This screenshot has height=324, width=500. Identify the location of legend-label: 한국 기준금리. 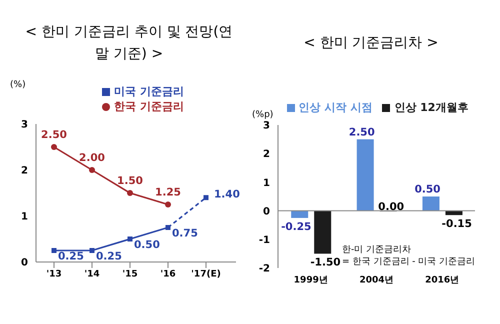
(149, 106).